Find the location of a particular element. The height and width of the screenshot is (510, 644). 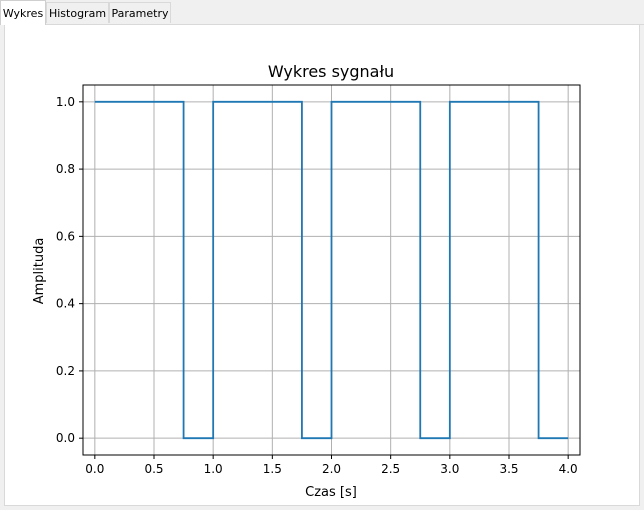

y-tick-label: 0.2 is located at coordinates (65, 371).